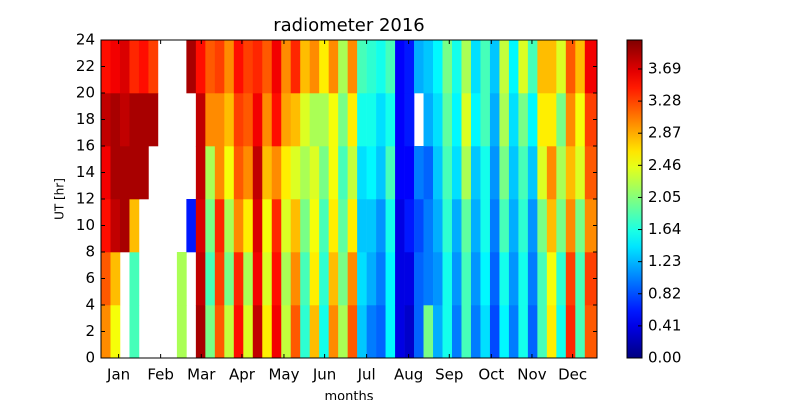 Image resolution: width=800 pixels, height=400 pixels. I want to click on x-axis-label: months, so click(349, 395).